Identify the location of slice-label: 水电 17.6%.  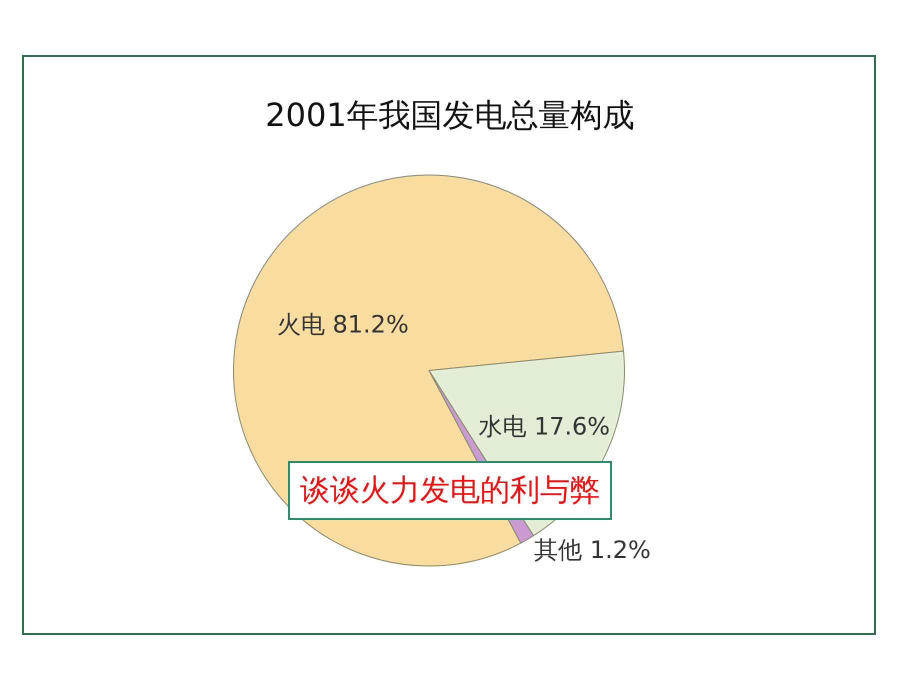
(544, 426).